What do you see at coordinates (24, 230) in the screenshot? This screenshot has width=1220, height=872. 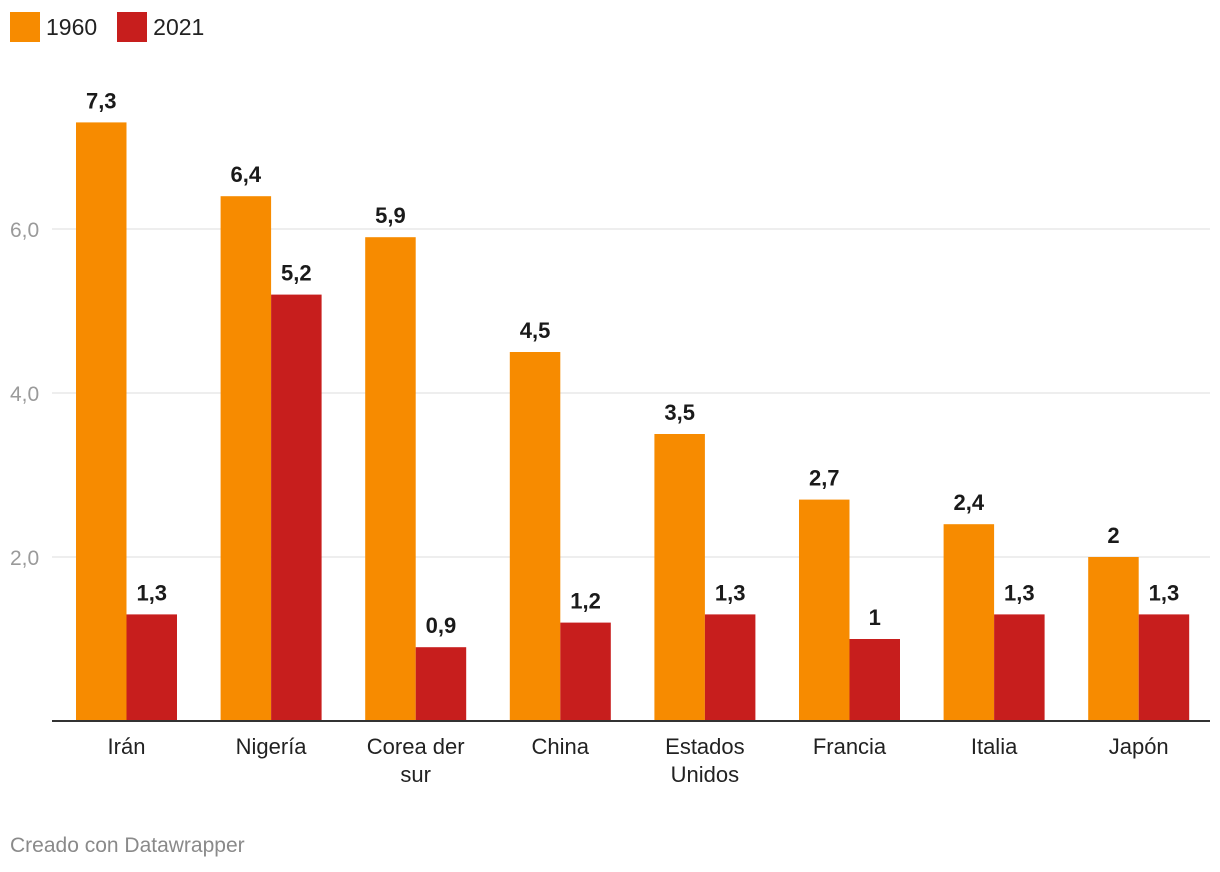 I see `y-tick-label: 6,0` at bounding box center [24, 230].